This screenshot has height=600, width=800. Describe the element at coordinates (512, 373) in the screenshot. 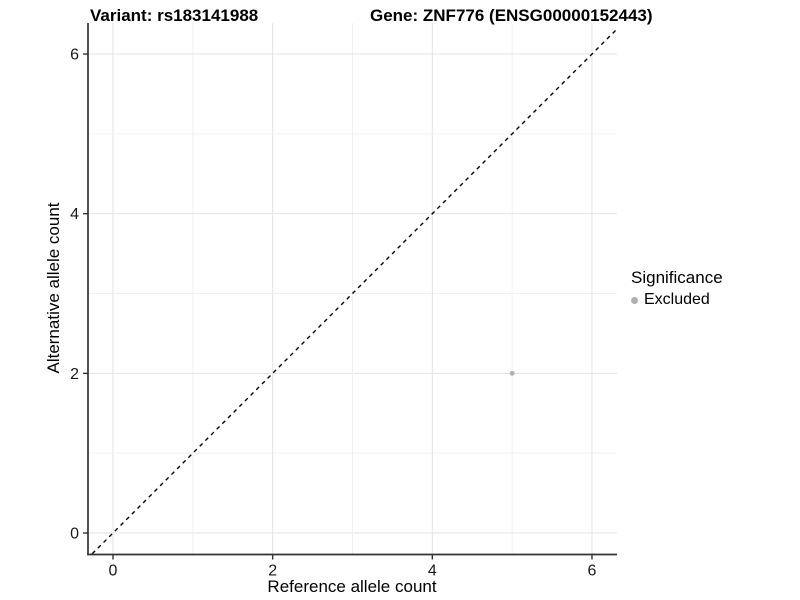

I see `data-point` at that location.